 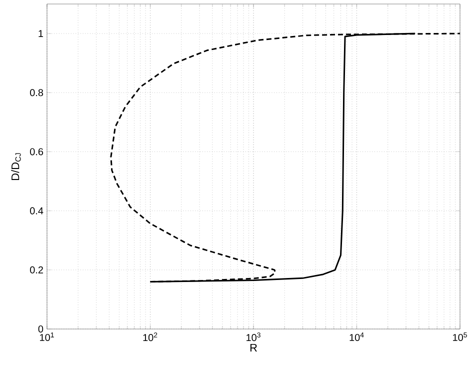 What do you see at coordinates (37, 210) in the screenshot?
I see `y-tick-label: 0.4` at bounding box center [37, 210].